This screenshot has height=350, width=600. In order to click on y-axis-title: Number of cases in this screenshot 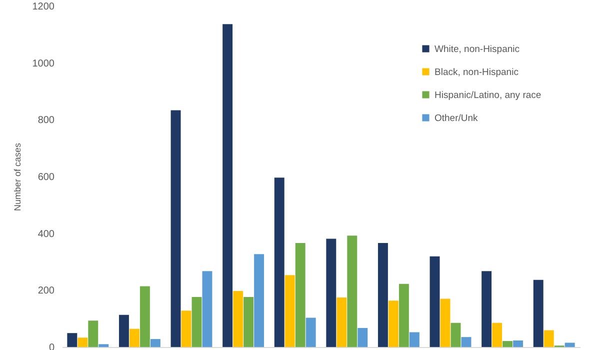, I will do `click(17, 177)`.